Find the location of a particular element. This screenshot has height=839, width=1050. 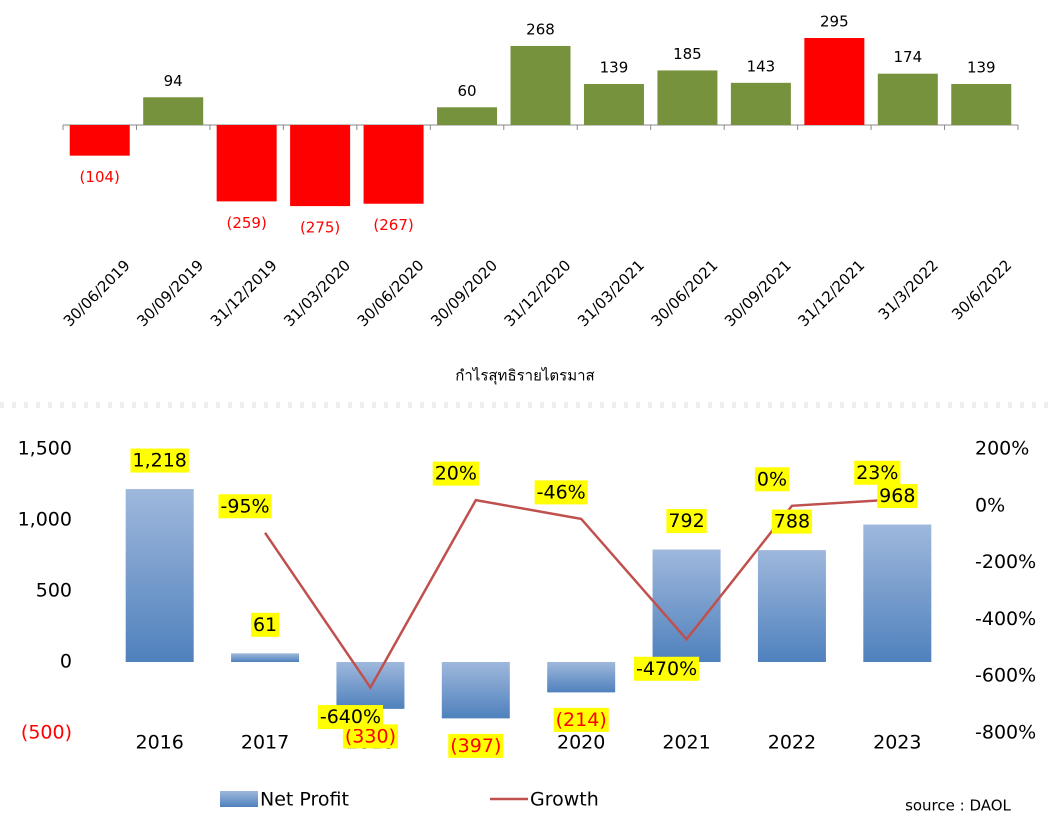

x-tick-label: 31/12/2019 is located at coordinates (244, 293).